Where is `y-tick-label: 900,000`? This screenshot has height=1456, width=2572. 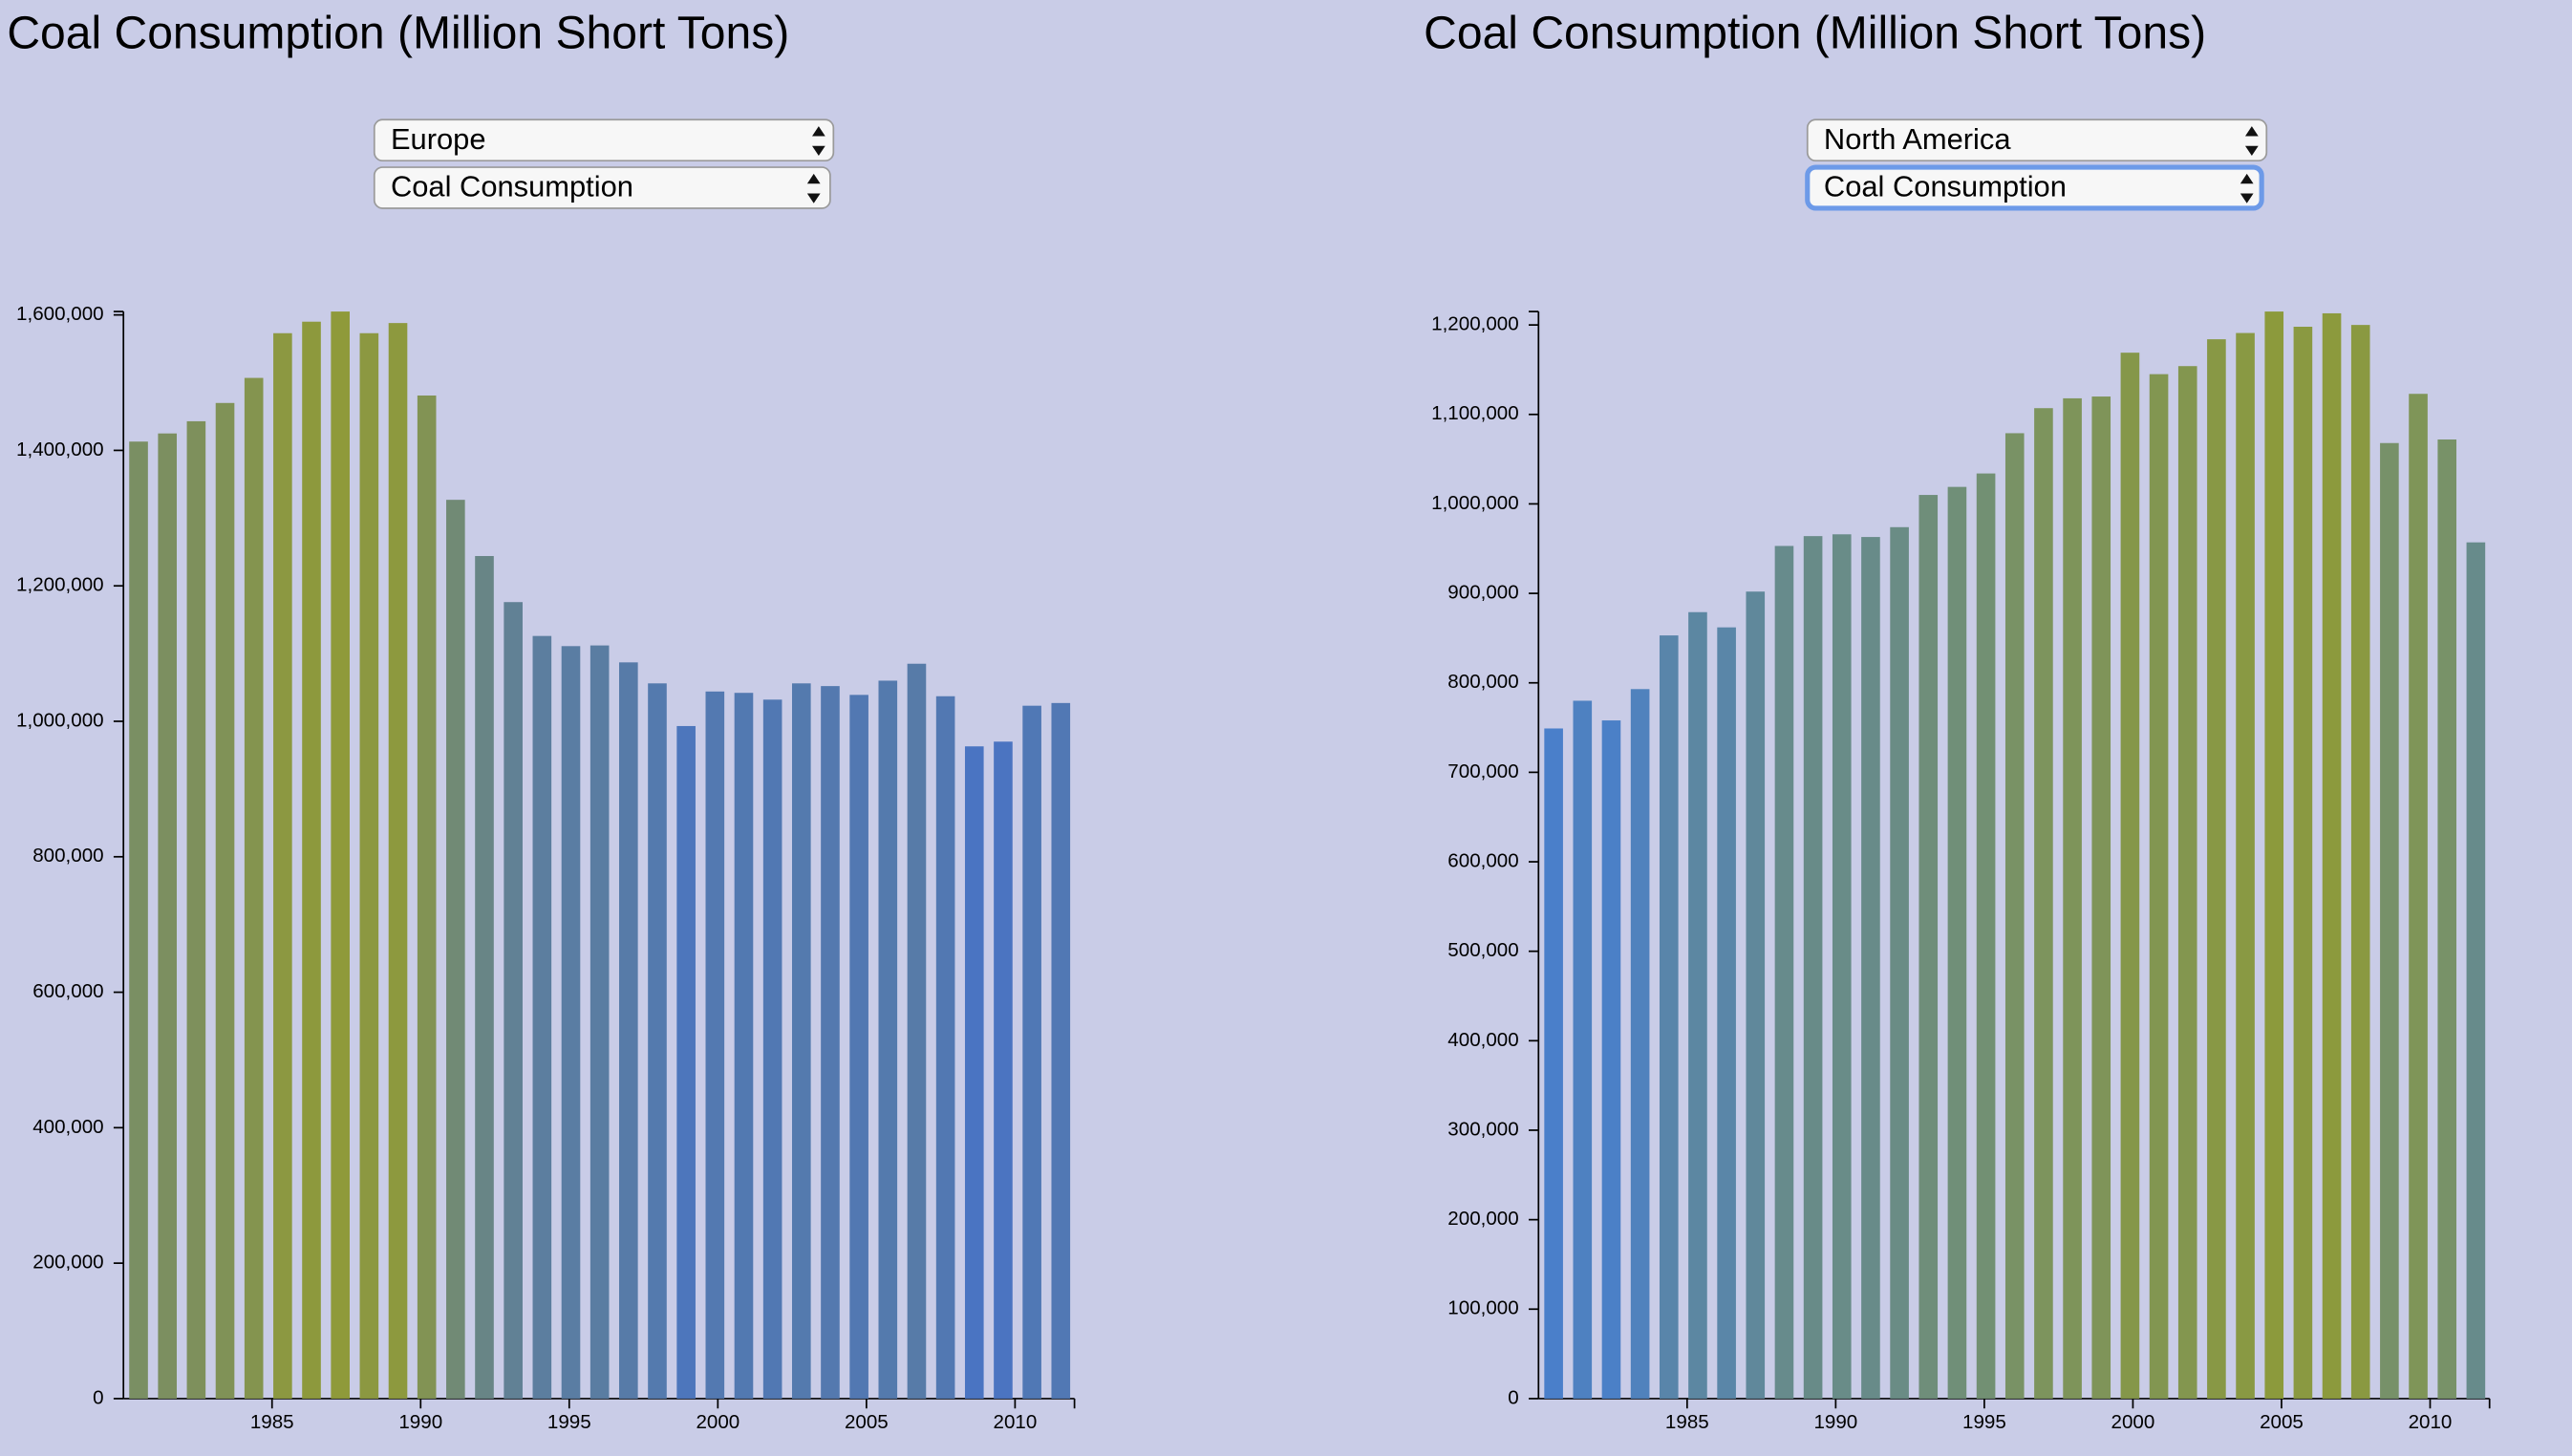
y-tick-label: 900,000 is located at coordinates (1482, 593).